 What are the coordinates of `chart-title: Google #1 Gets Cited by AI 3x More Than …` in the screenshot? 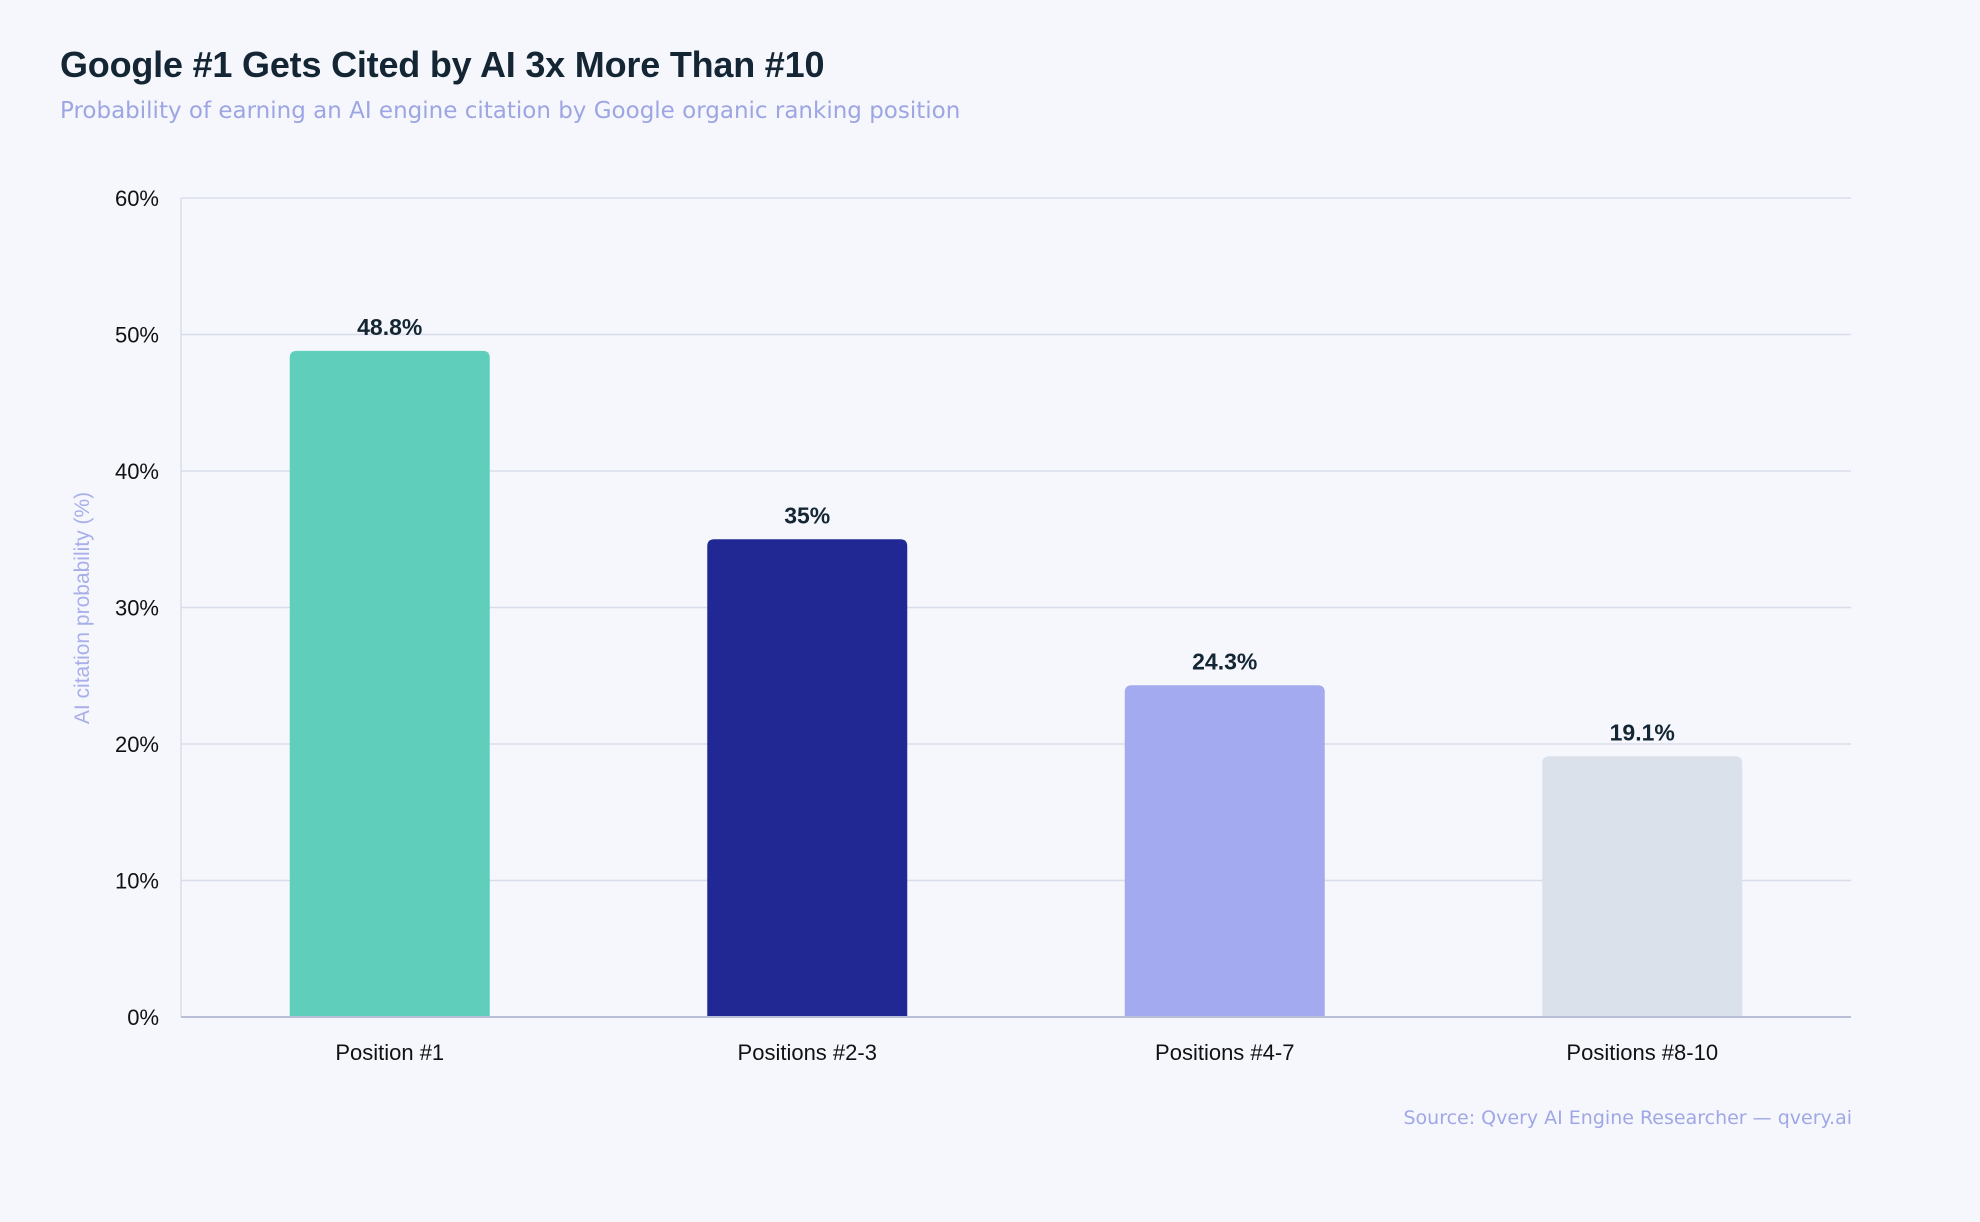 It's located at (442, 64).